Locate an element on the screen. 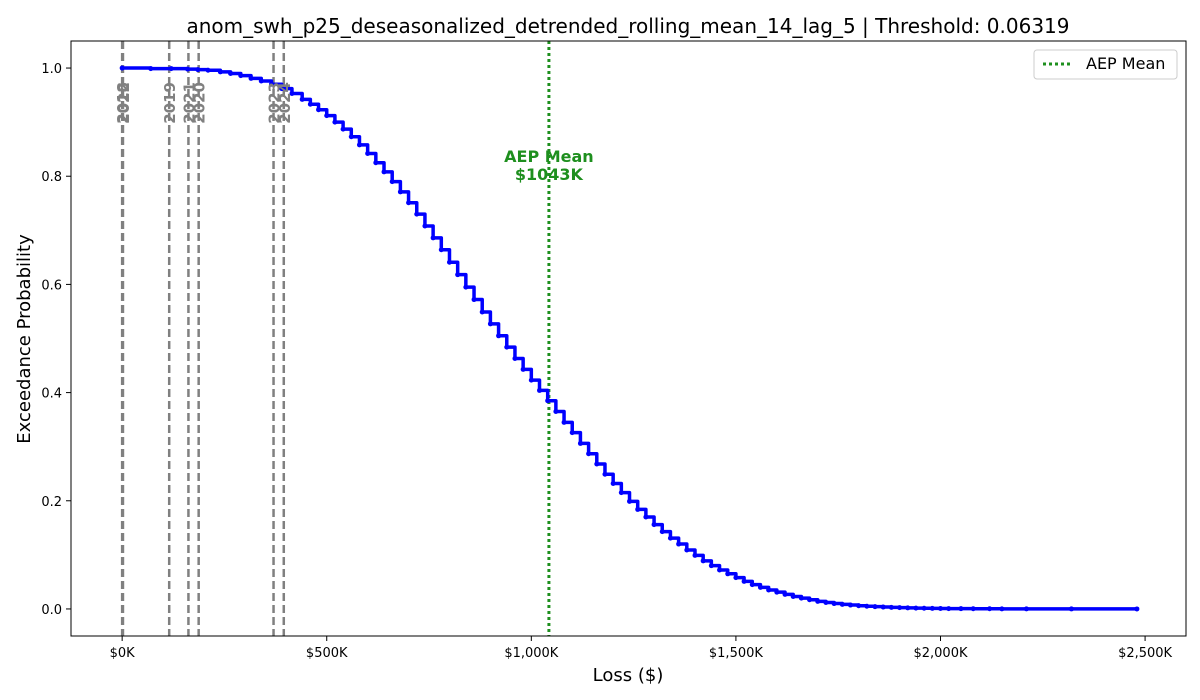  y-tick-label: 0.6 is located at coordinates (51, 285).